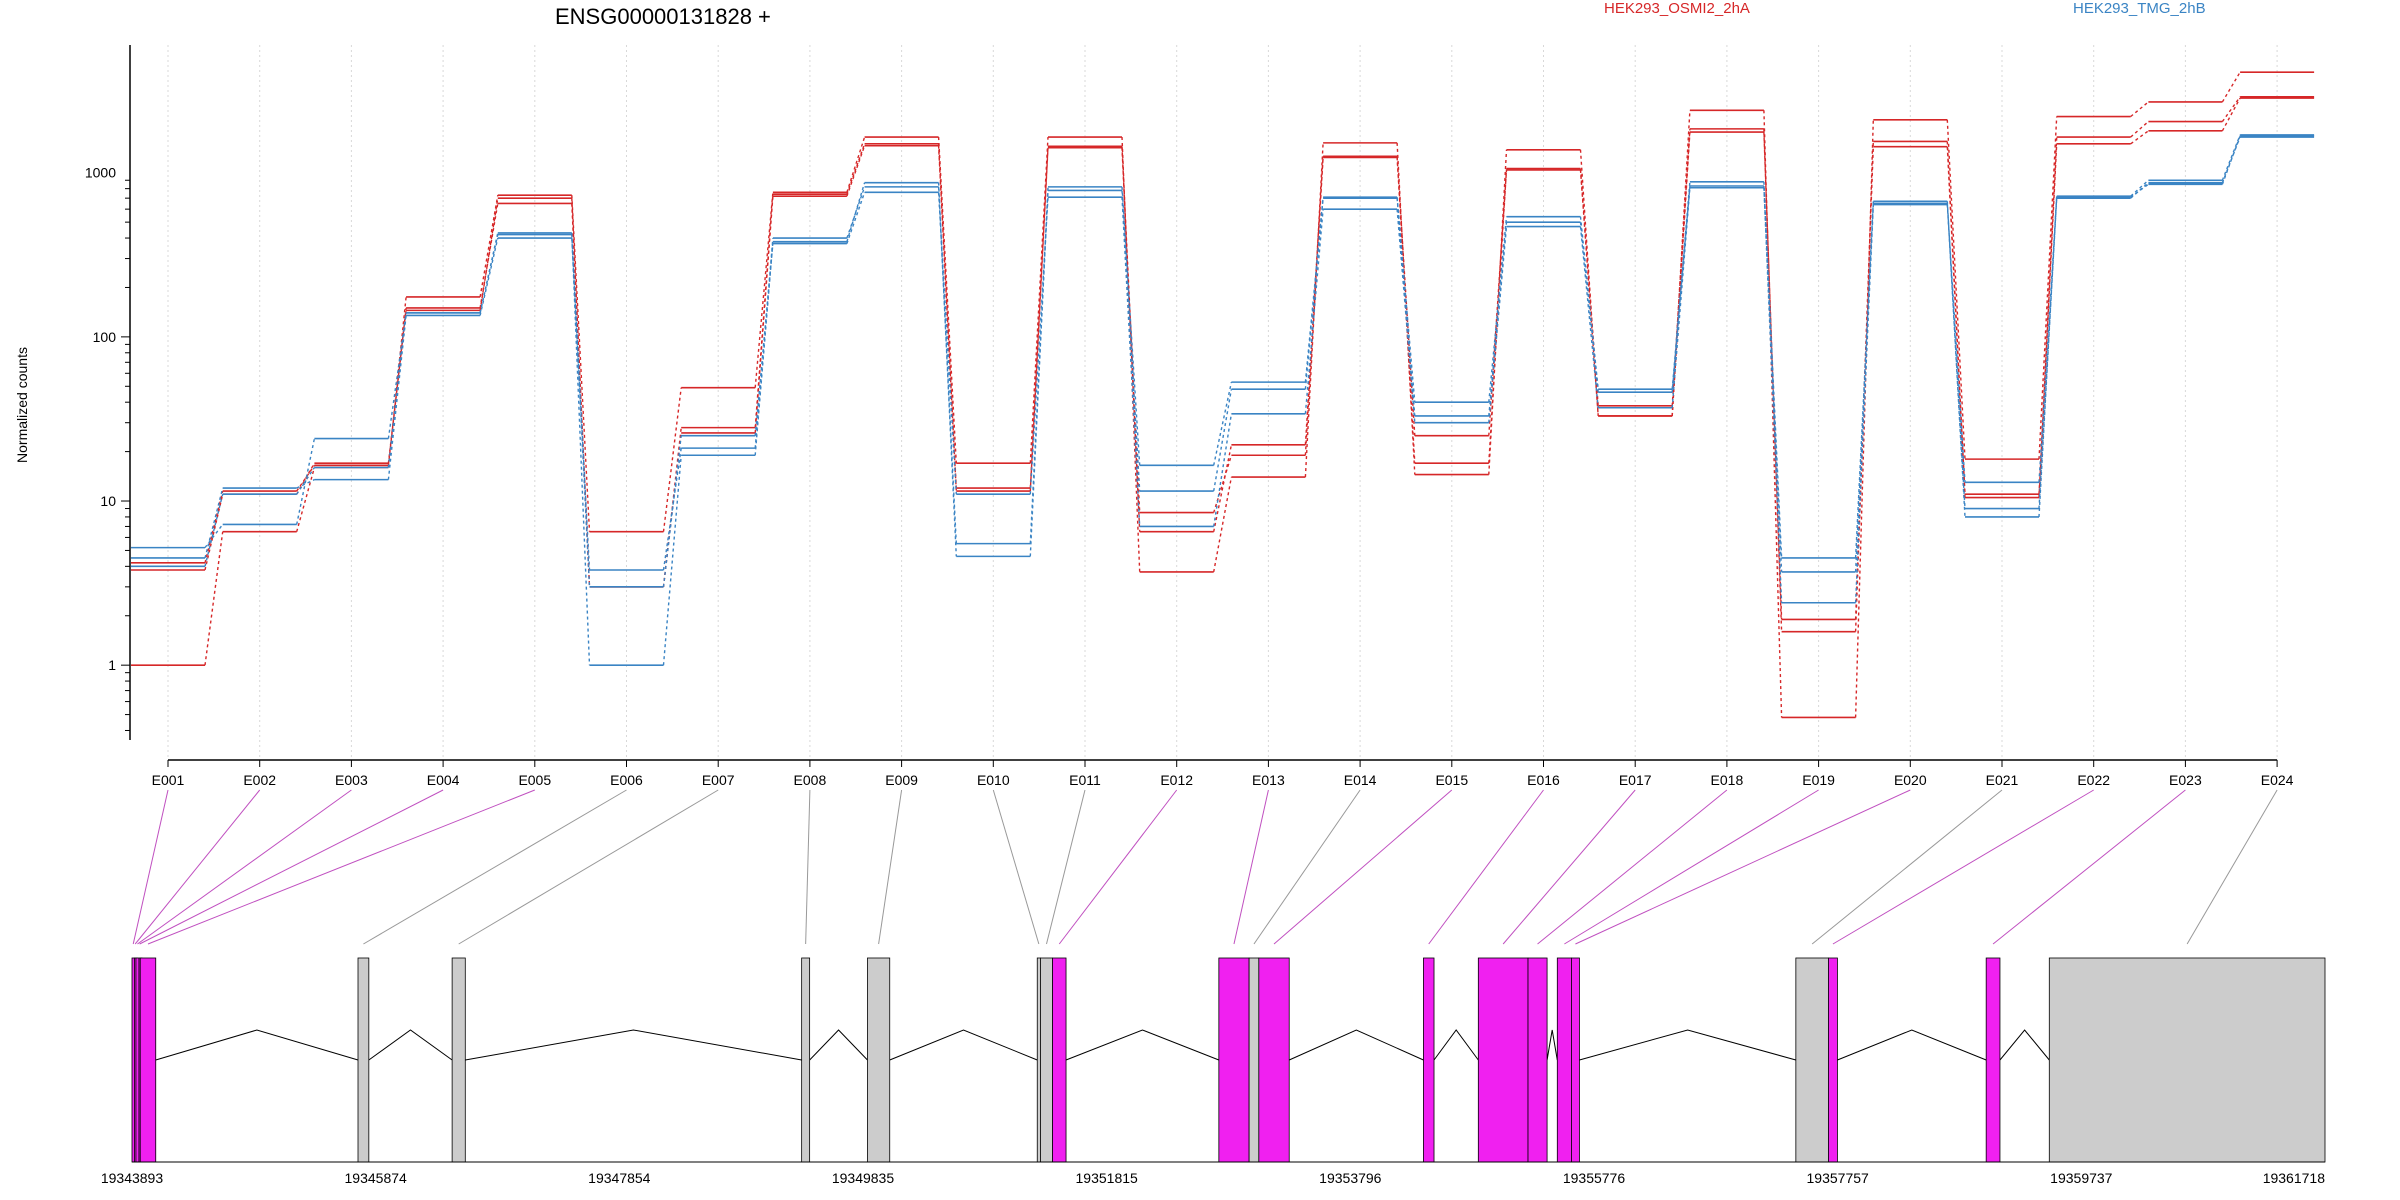 The image size is (2400, 1200). I want to click on exon-box-e015, so click(1274, 1060).